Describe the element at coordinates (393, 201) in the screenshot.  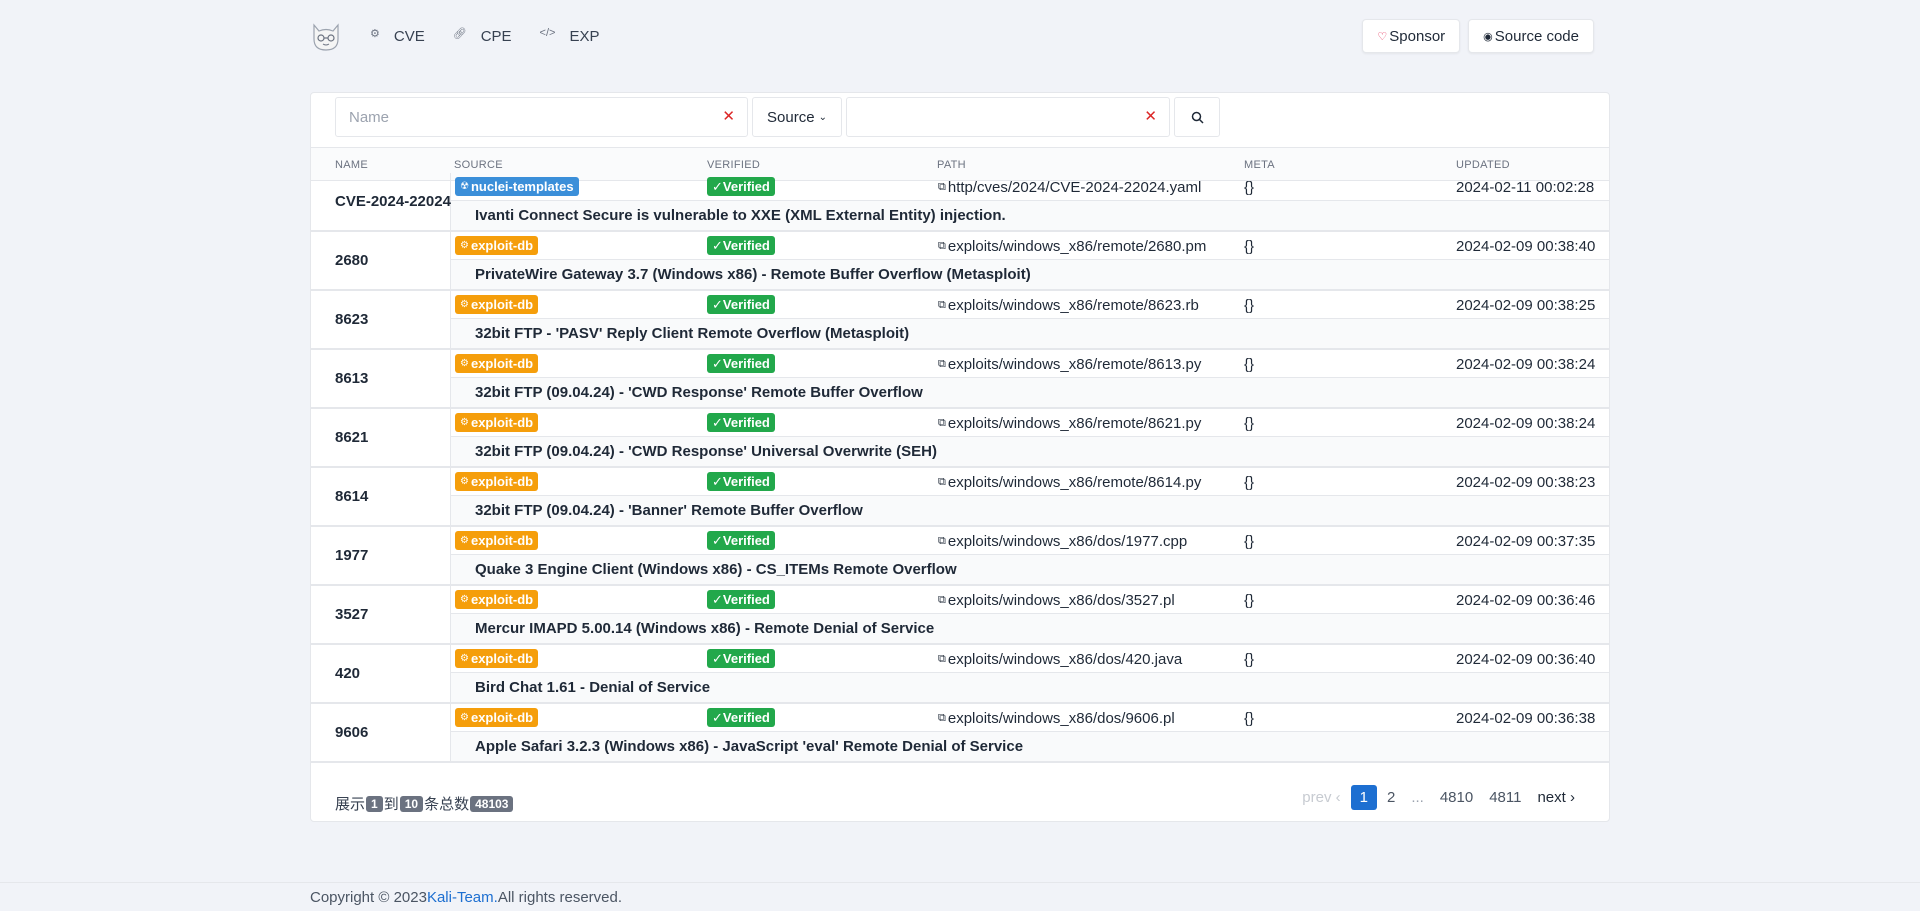
I see `row-name: CVE-2024-22024` at that location.